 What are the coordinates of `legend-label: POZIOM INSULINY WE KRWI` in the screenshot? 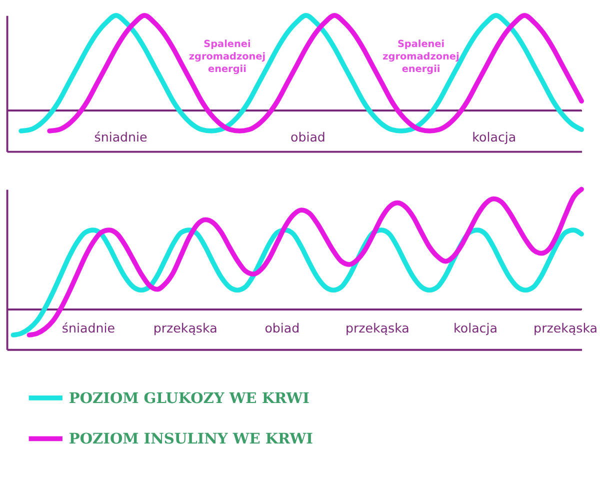 It's located at (191, 439).